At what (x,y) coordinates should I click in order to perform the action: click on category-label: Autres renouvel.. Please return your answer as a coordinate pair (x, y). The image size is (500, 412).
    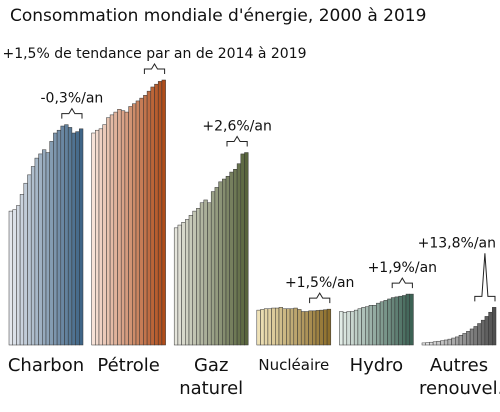
    Looking at the image, I should click on (459, 377).